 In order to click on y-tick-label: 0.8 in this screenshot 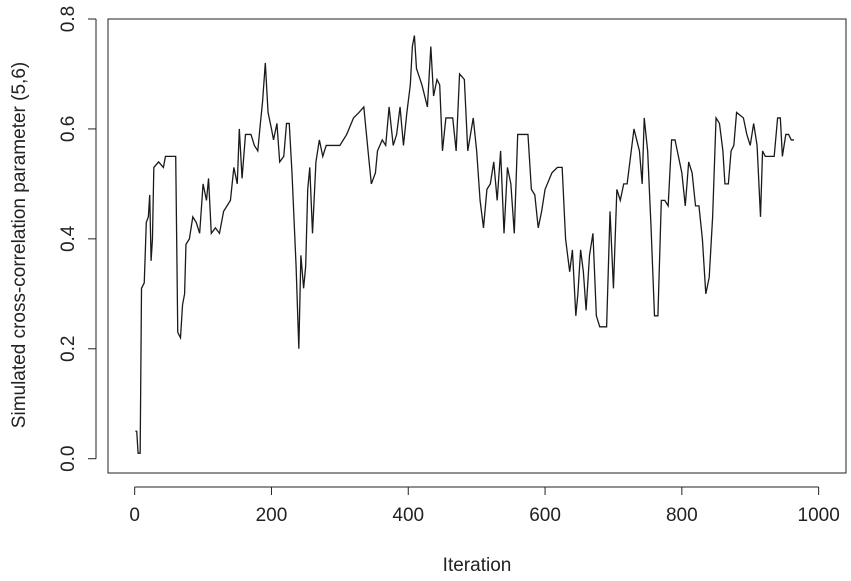, I will do `click(68, 19)`.